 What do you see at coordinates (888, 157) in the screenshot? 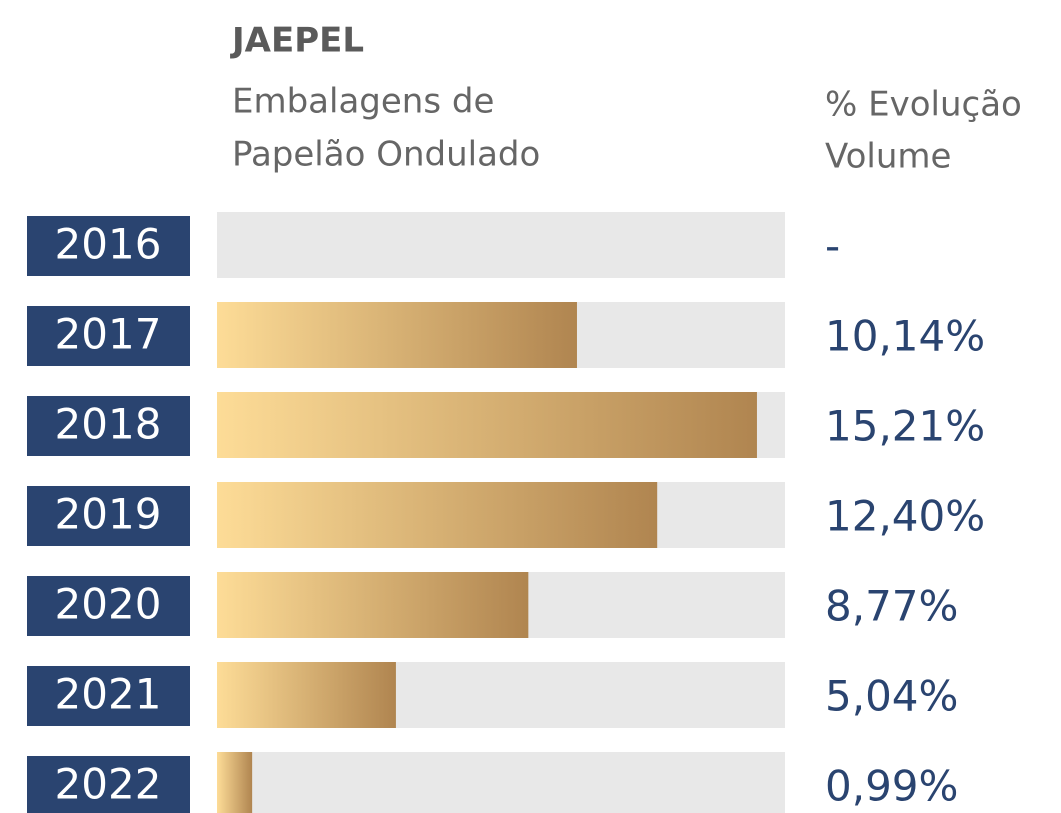
I see `column-header: Volume` at bounding box center [888, 157].